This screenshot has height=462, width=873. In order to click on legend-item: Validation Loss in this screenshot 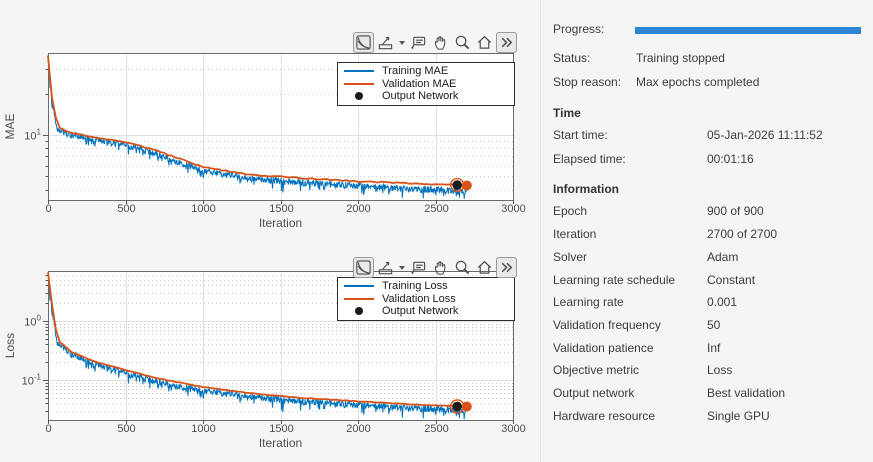, I will do `click(426, 299)`.